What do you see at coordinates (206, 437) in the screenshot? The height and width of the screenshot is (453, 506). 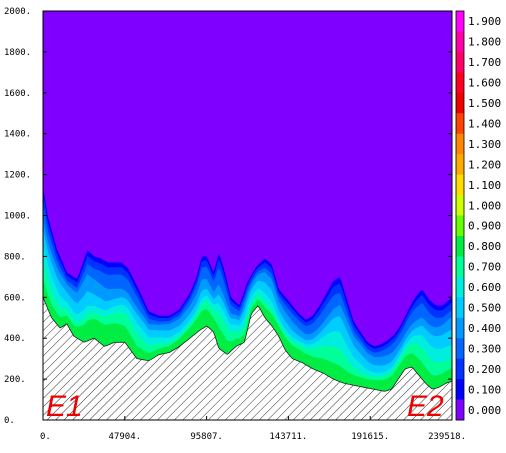 I see `x-tick-label: 95807.` at bounding box center [206, 437].